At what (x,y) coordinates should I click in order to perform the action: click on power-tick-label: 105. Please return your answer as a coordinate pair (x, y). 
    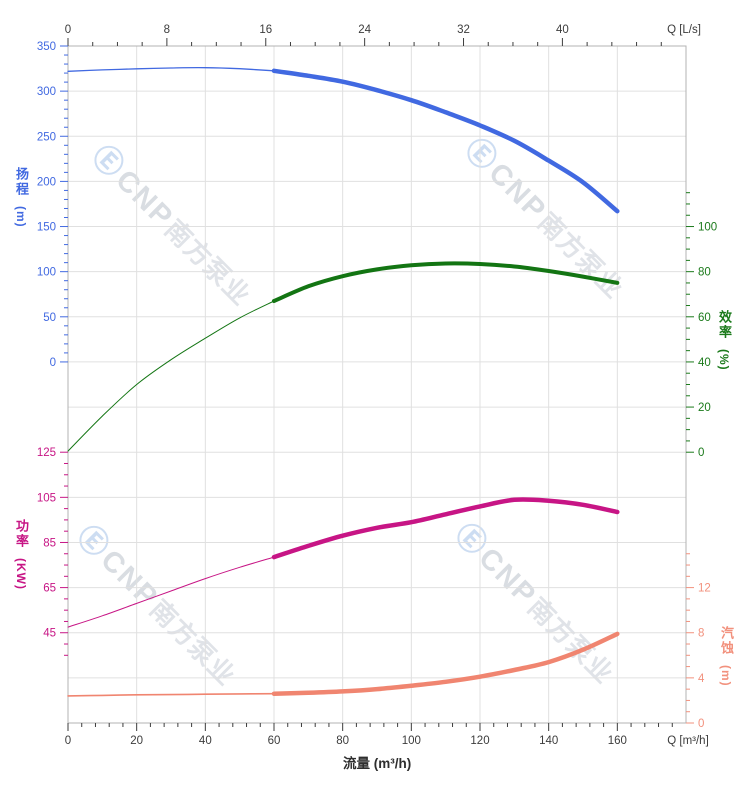
    Looking at the image, I should click on (46, 498).